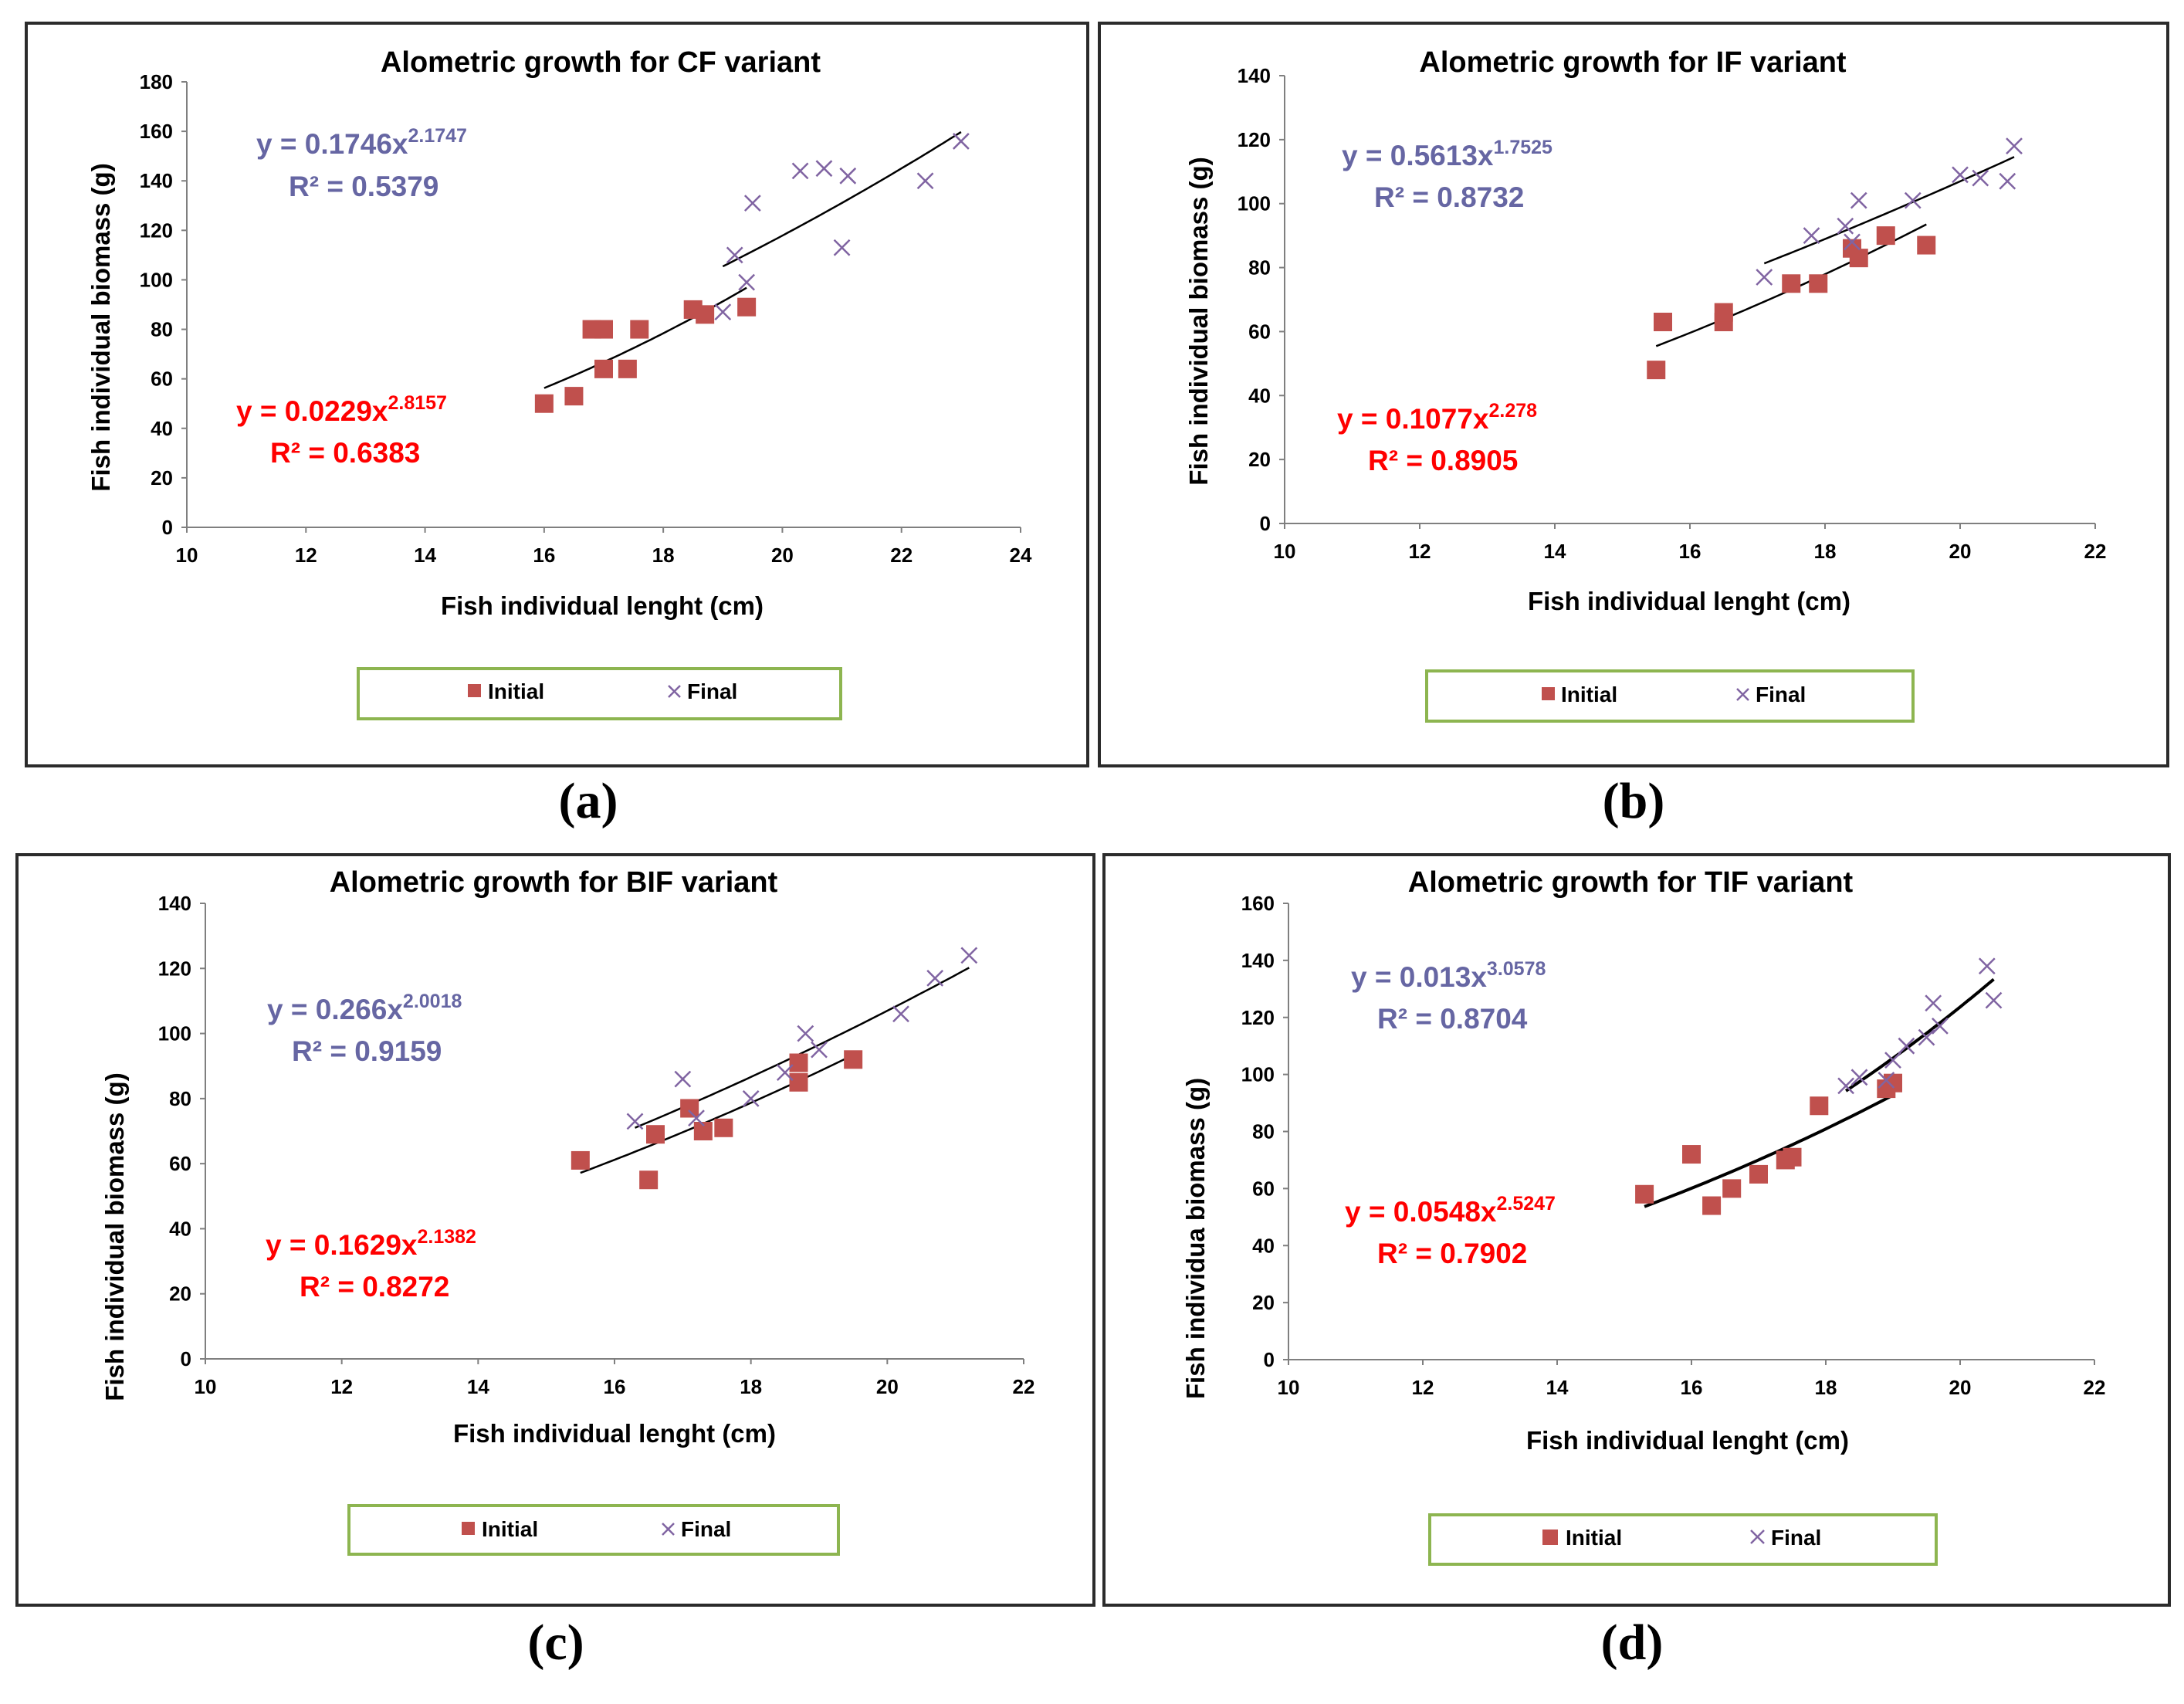  What do you see at coordinates (1632, 1642) in the screenshot?
I see `panel-label-d: (d)` at bounding box center [1632, 1642].